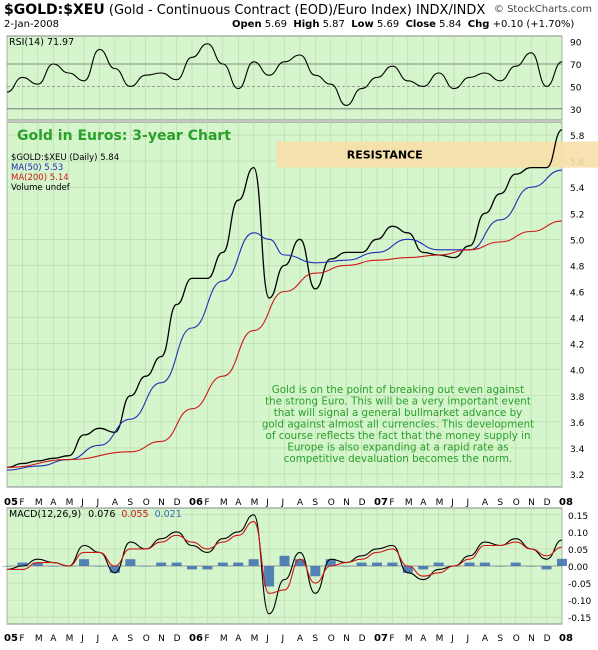  What do you see at coordinates (577, 189) in the screenshot?
I see `price-tick-label: 5.4` at bounding box center [577, 189].